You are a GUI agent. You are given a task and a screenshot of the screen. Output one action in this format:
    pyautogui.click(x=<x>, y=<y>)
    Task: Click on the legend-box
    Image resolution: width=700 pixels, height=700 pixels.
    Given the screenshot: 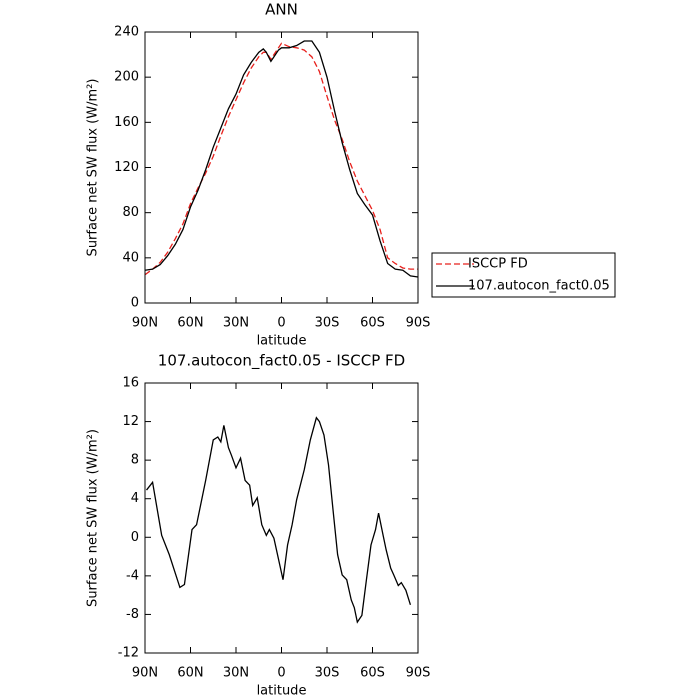 What is the action you would take?
    pyautogui.click(x=523, y=275)
    